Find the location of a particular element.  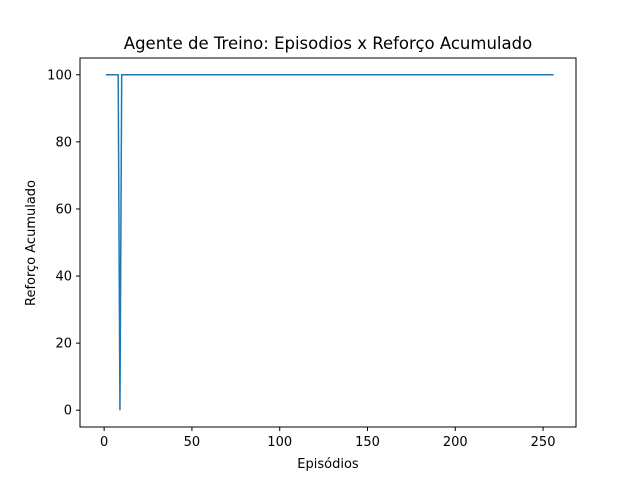

y-axis-label: Reforço Acumulado is located at coordinates (31, 243).